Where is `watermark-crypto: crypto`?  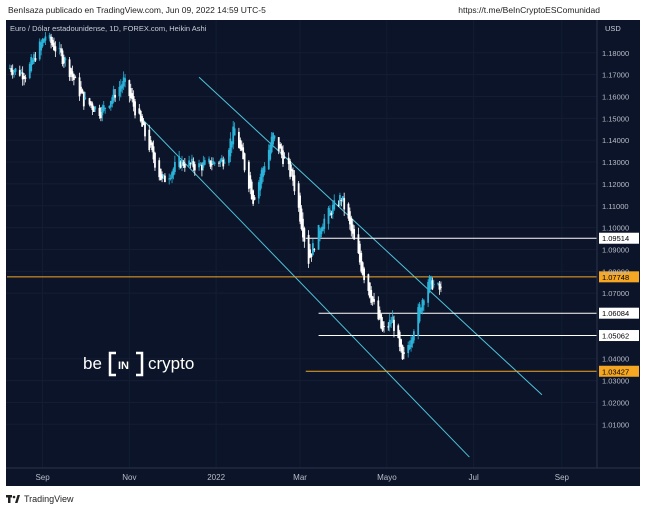
watermark-crypto: crypto is located at coordinates (171, 363).